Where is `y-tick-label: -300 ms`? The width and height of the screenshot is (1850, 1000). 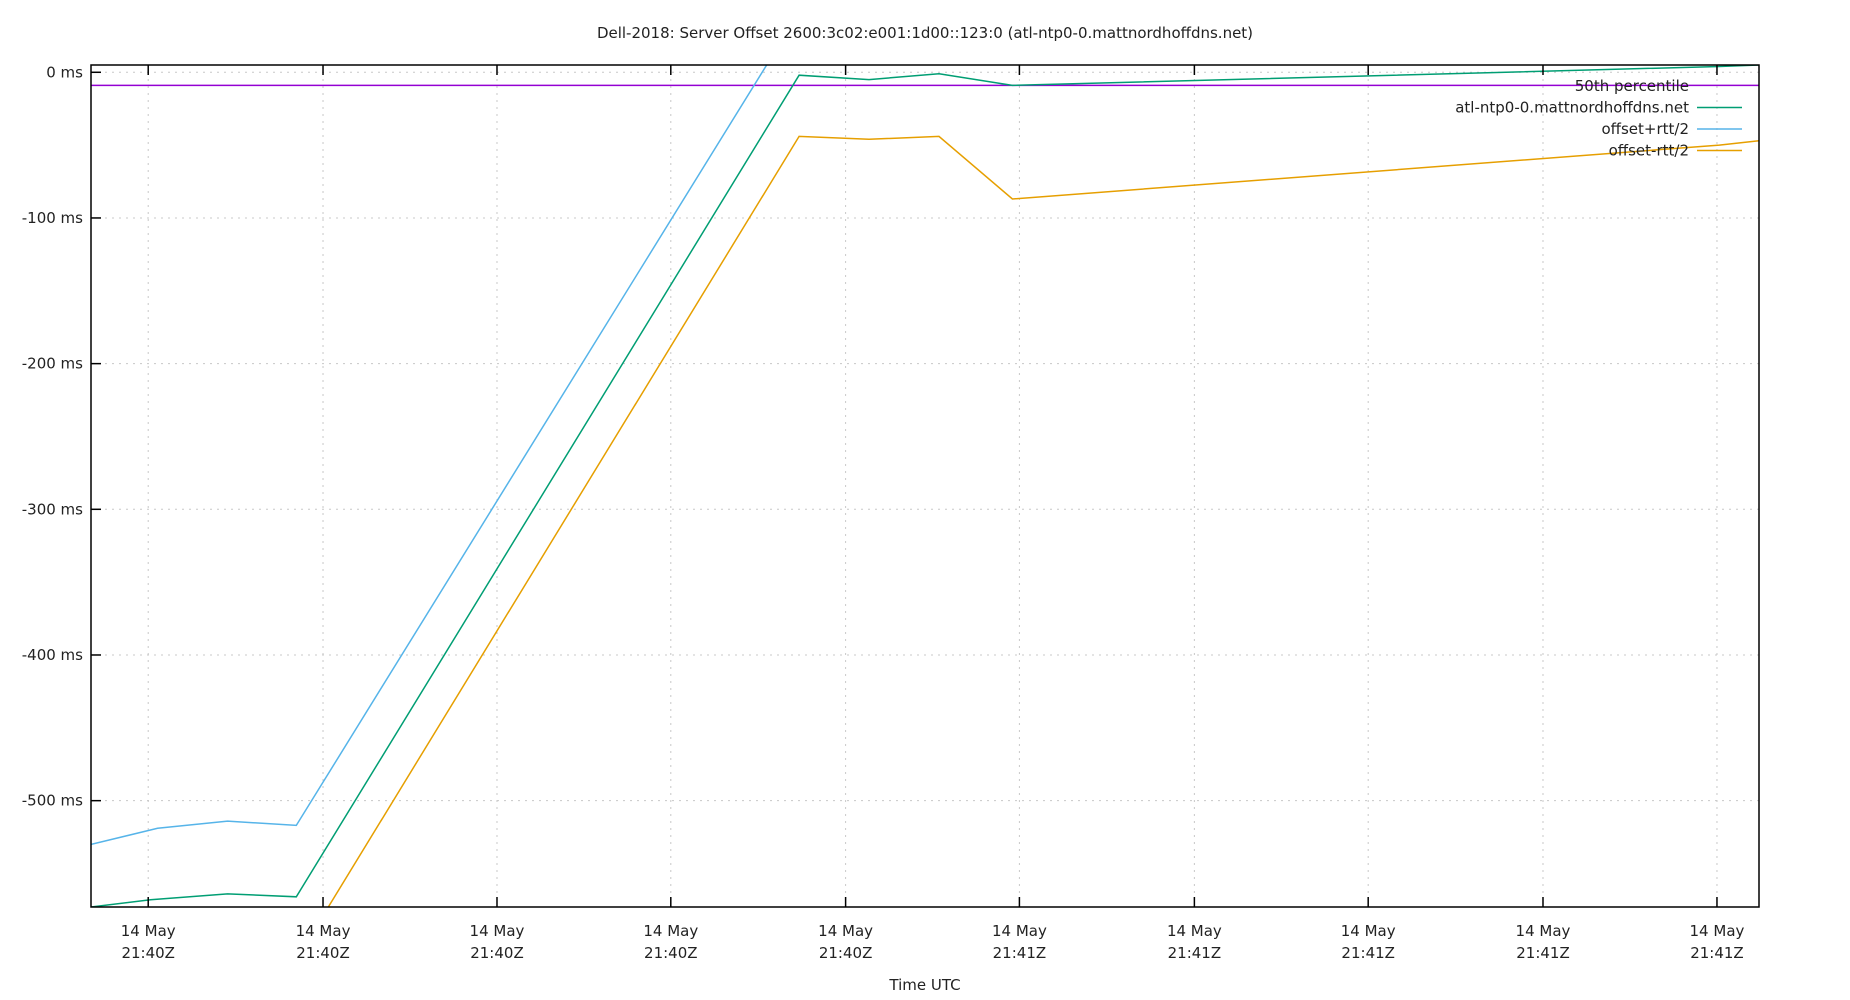
y-tick-label: -300 ms is located at coordinates (52, 509).